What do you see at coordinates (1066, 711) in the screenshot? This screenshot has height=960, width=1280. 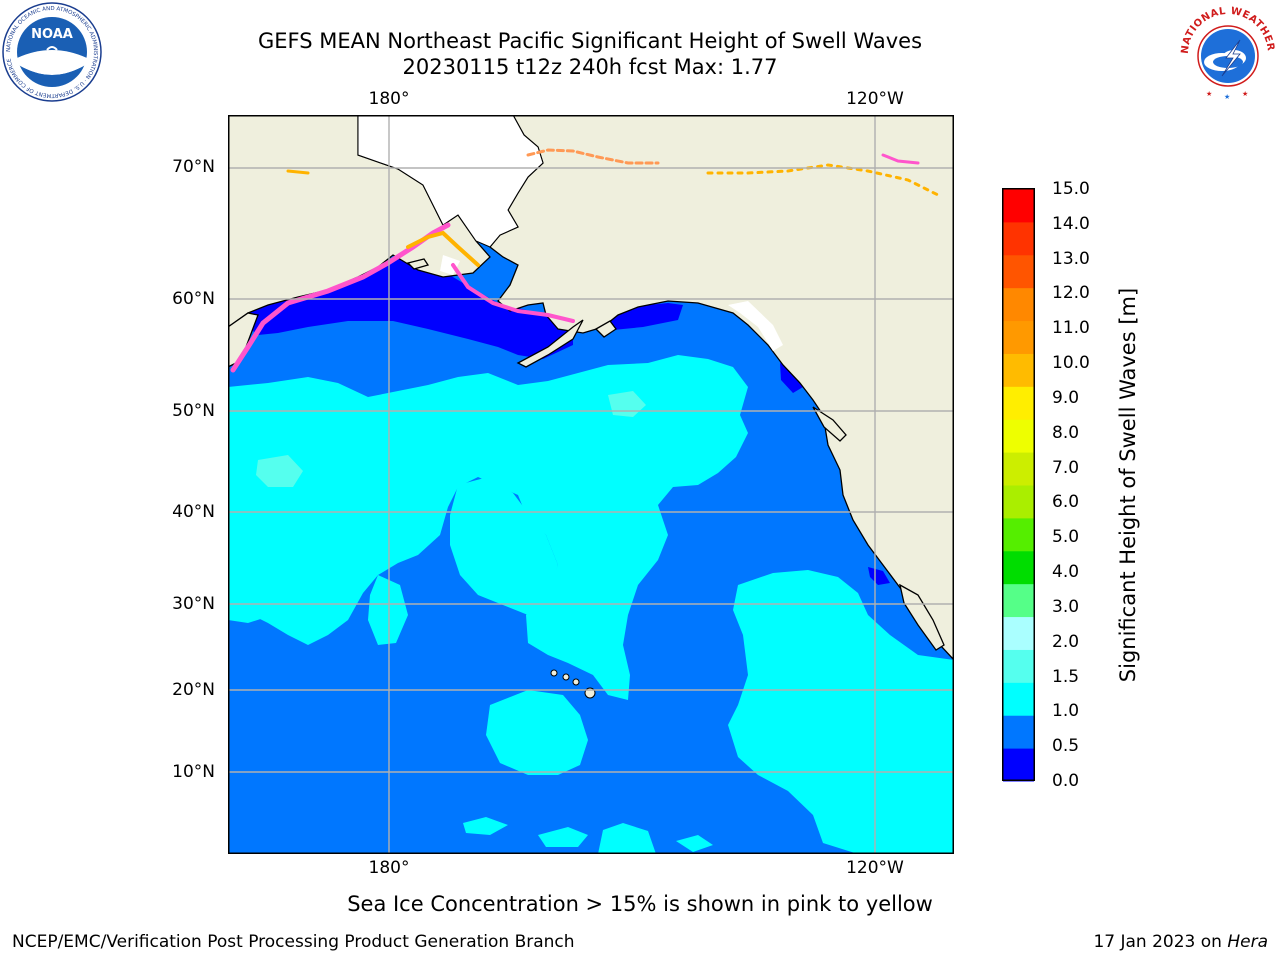 I see `colorbar-tick-label: 1.0` at bounding box center [1066, 711].